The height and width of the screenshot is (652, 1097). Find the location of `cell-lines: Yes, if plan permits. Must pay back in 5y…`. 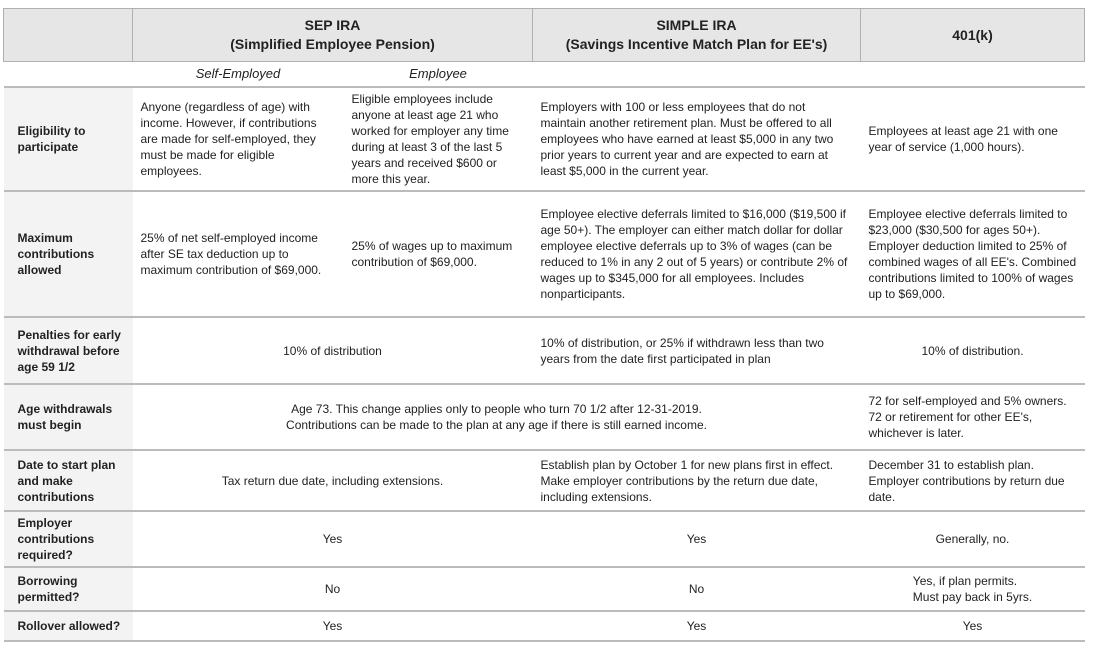

cell-lines: Yes, if plan permits. Must pay back in 5y… is located at coordinates (972, 589).